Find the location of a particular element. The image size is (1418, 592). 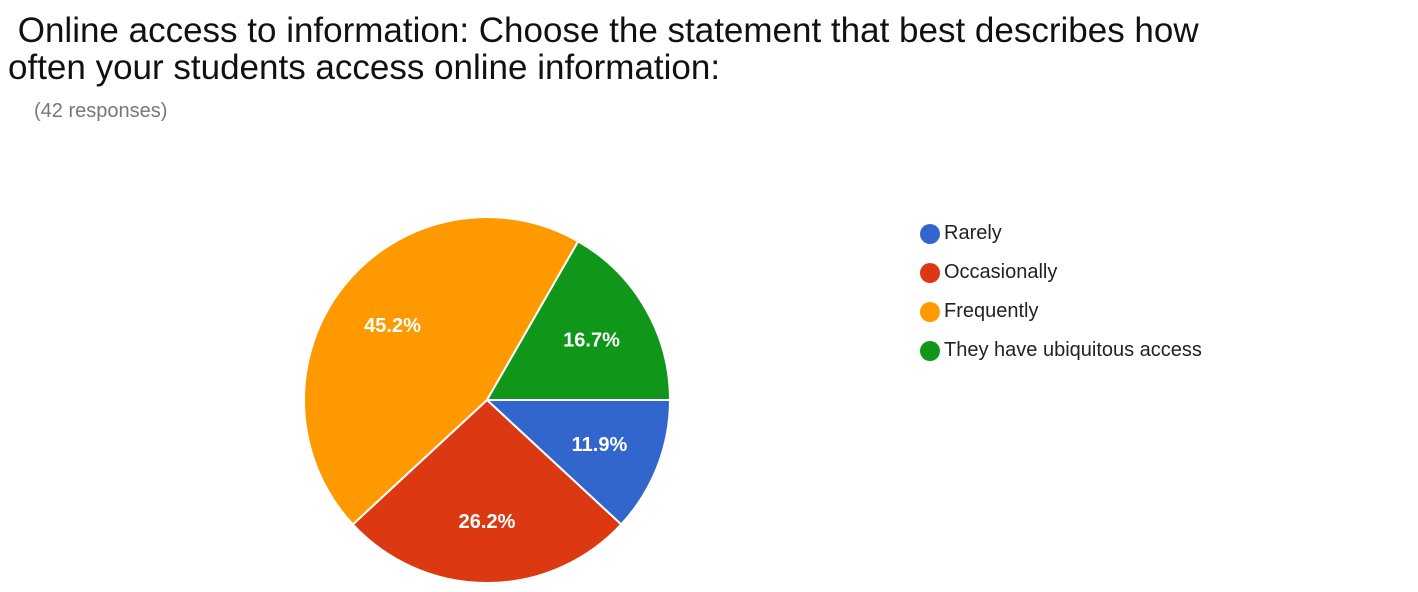

legend-item-ubiquitous: They have ubiquitous access is located at coordinates (1061, 350).